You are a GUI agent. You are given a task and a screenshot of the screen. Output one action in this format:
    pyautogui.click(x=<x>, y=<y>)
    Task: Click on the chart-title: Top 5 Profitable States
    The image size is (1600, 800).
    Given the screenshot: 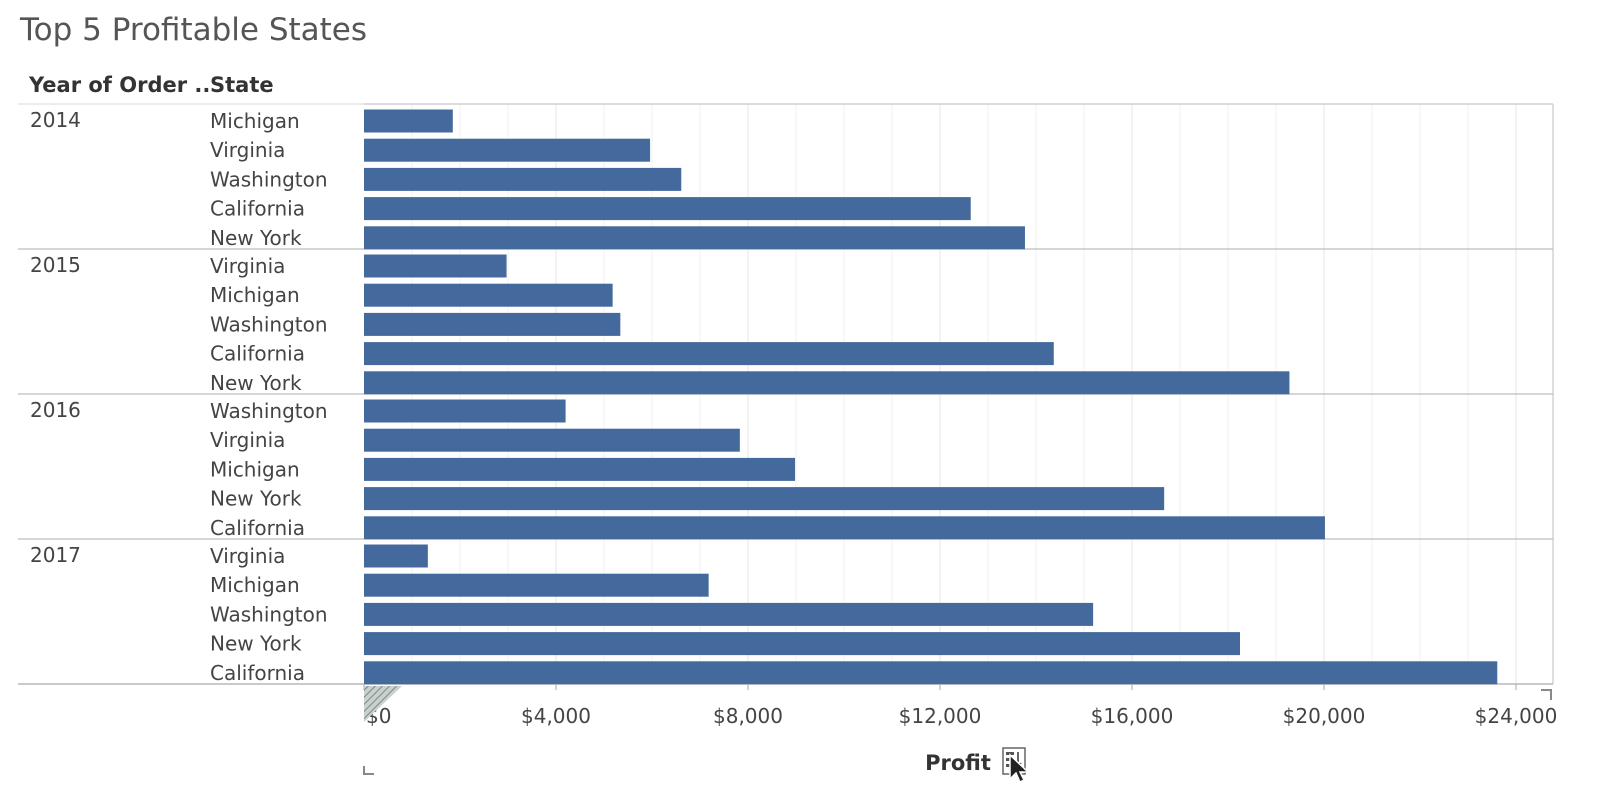 What is the action you would take?
    pyautogui.click(x=194, y=30)
    